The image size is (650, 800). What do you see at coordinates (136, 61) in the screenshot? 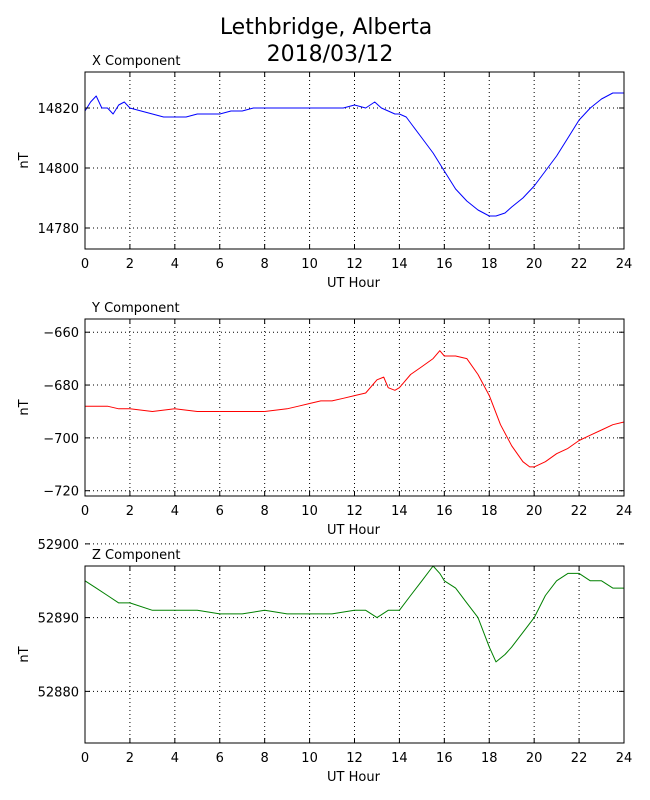
I see `panel-title: X Component` at bounding box center [136, 61].